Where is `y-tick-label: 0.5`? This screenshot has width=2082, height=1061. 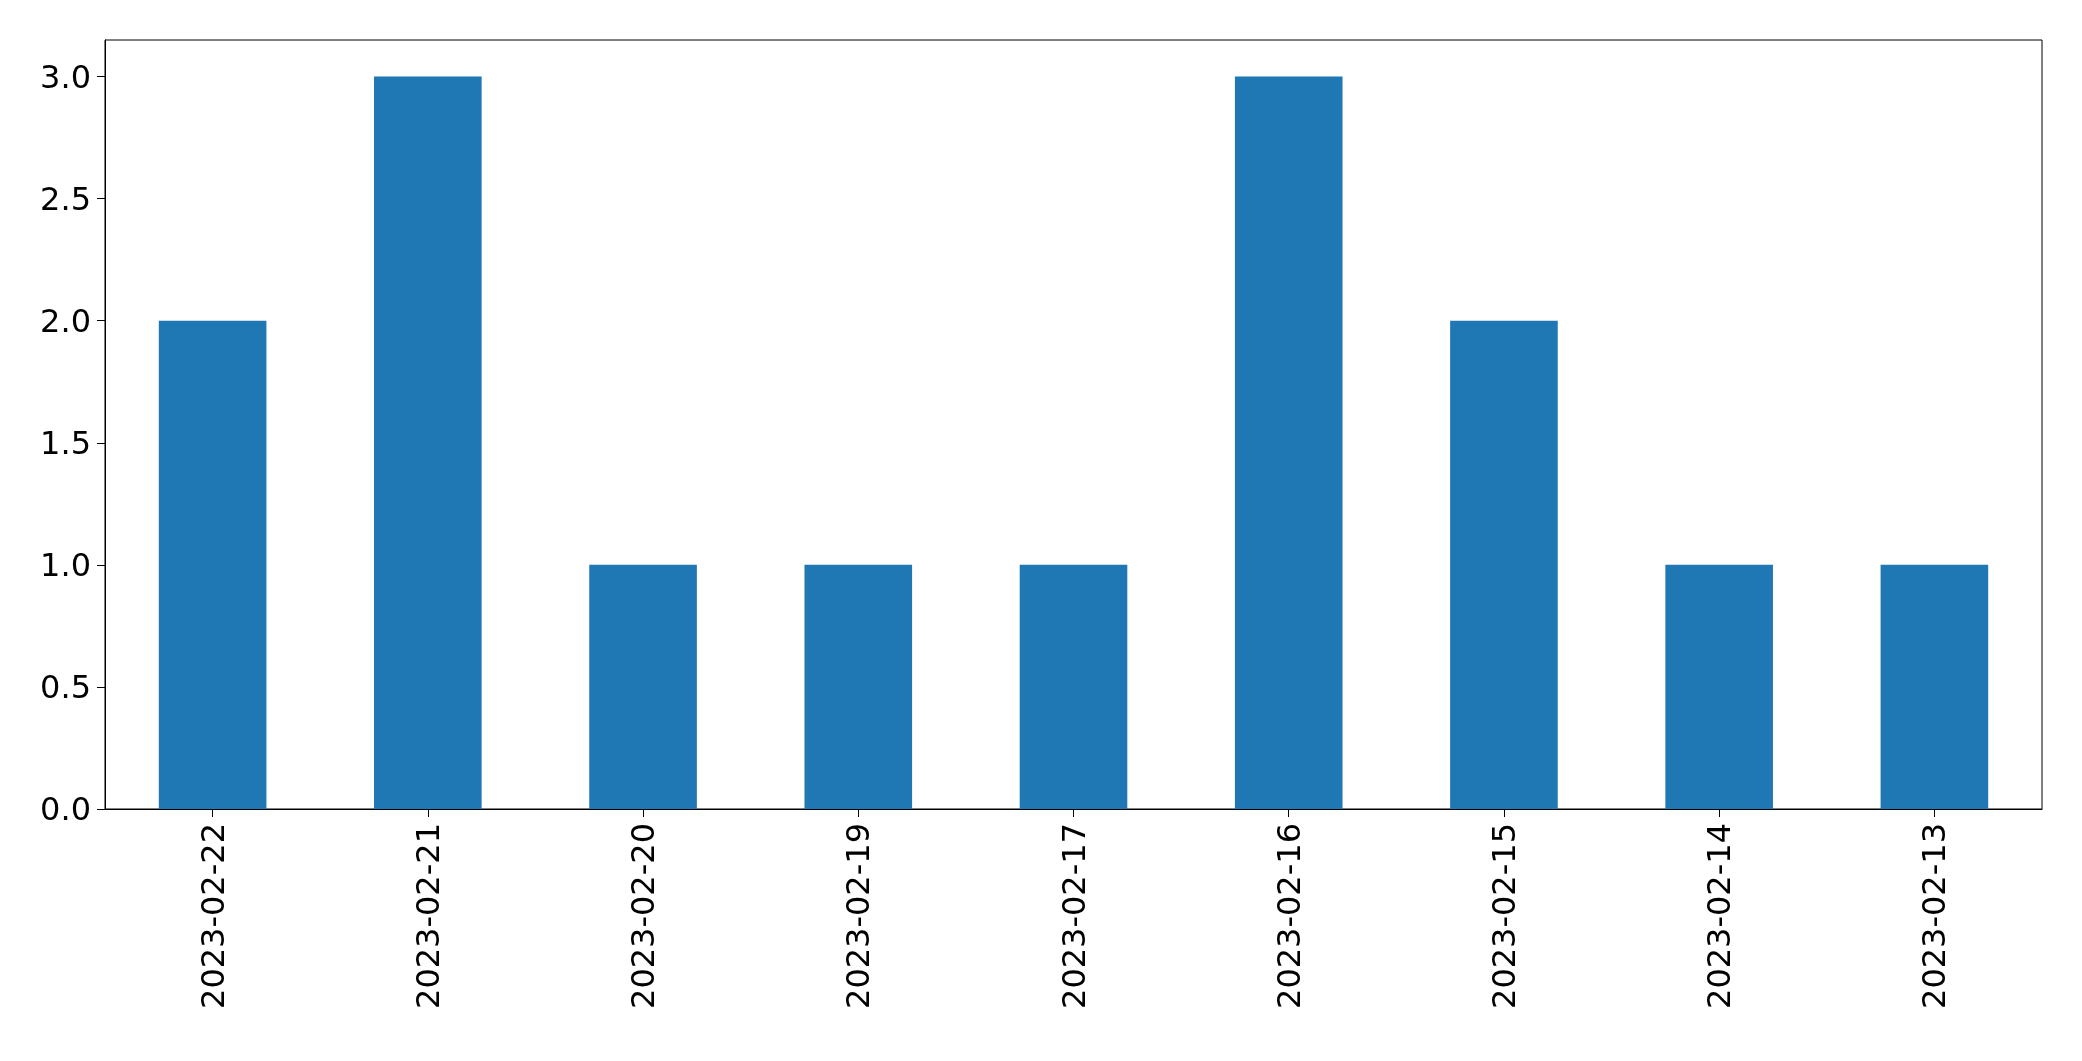 y-tick-label: 0.5 is located at coordinates (65, 686).